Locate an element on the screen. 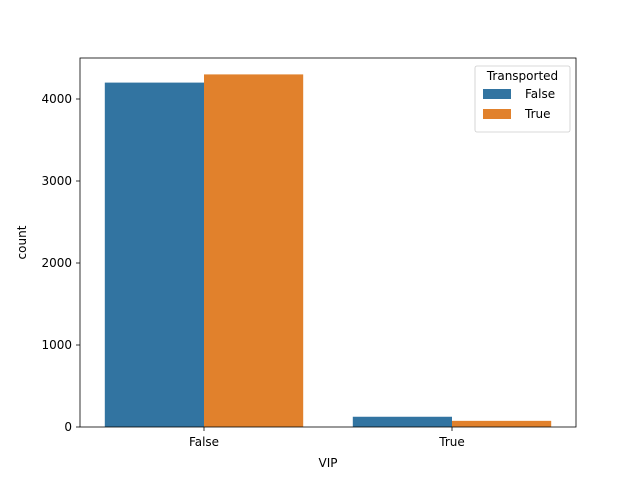 The height and width of the screenshot is (480, 640). legend-label: False is located at coordinates (540, 94).